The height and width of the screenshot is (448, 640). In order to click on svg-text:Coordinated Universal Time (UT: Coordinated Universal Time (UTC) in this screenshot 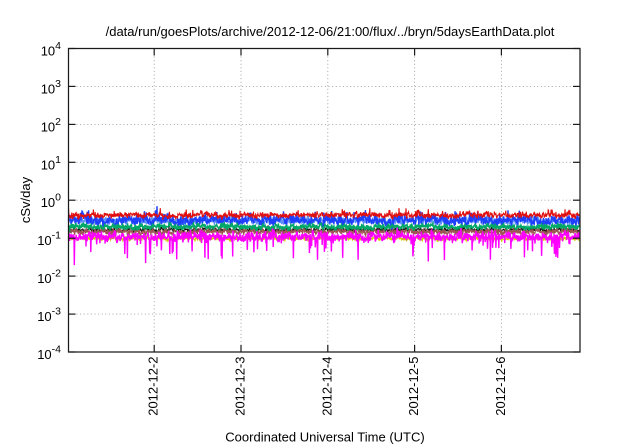, I will do `click(324, 437)`.